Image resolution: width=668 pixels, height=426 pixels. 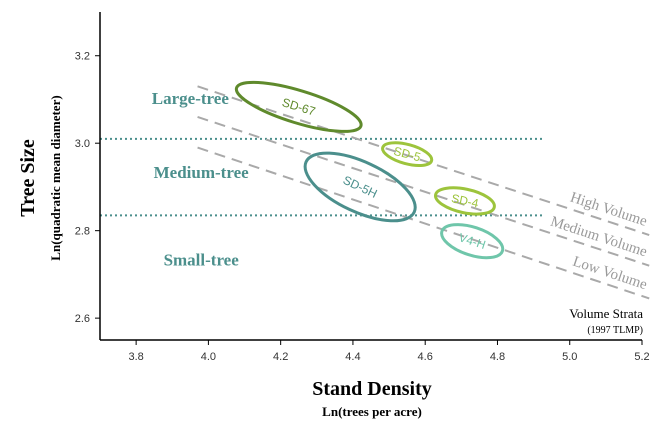 What do you see at coordinates (202, 260) in the screenshot?
I see `size-class-label: Small-tree` at bounding box center [202, 260].